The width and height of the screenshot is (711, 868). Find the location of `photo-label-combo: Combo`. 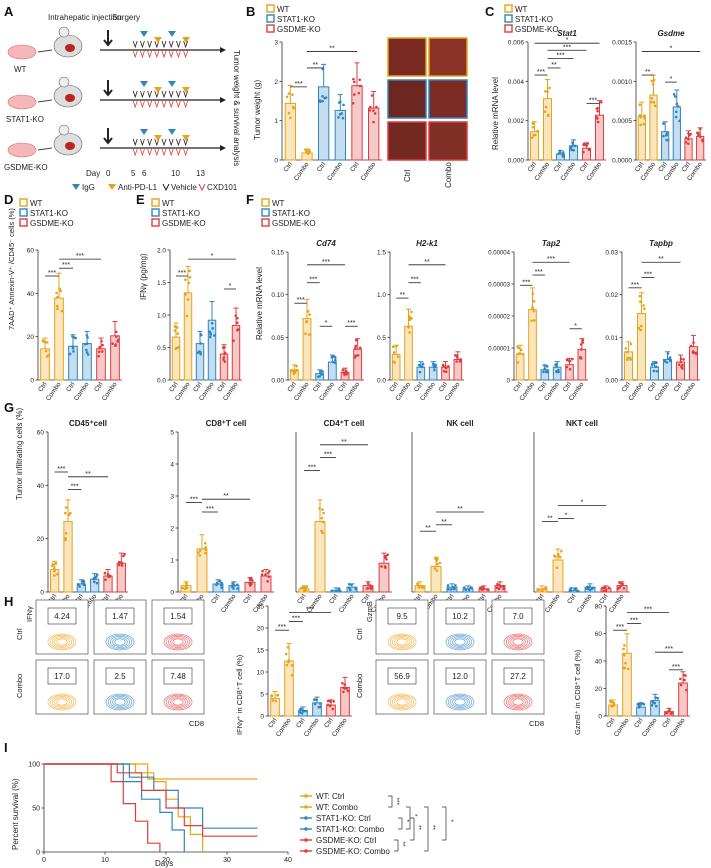

photo-label-combo: Combo is located at coordinates (448, 175).